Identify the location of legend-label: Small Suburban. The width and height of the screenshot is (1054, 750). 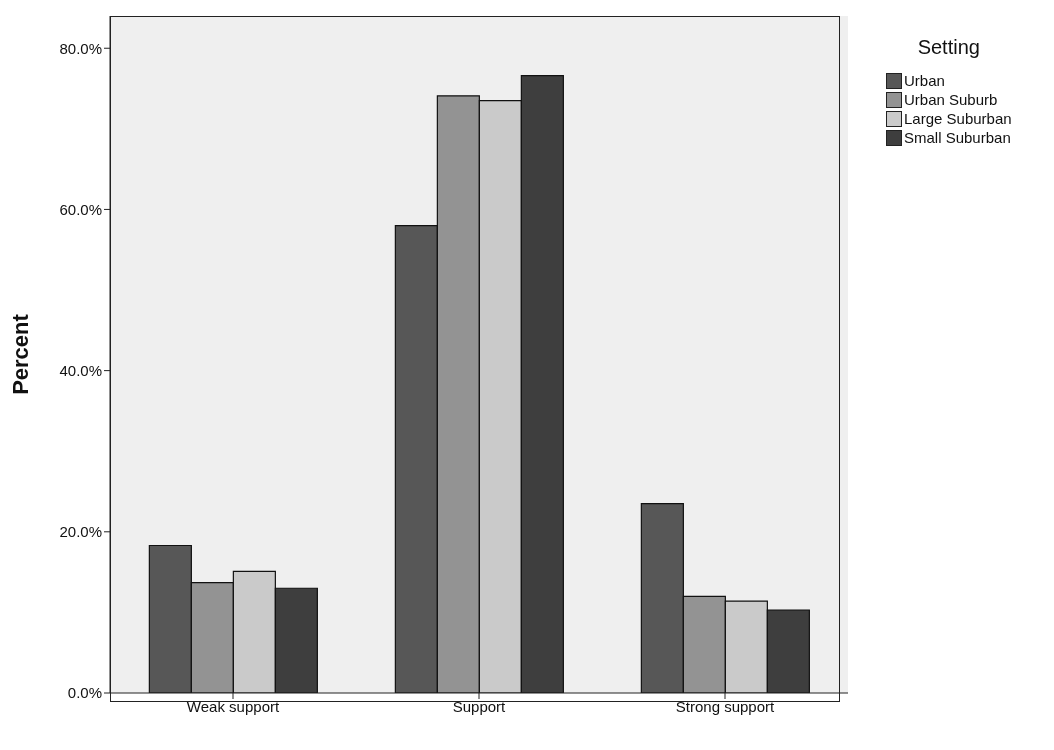
(957, 137).